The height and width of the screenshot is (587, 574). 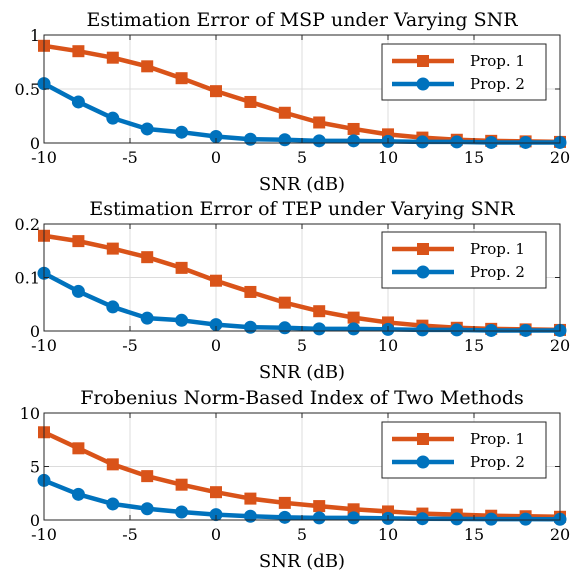 I want to click on y-tick-label: 10, so click(x=30, y=413).